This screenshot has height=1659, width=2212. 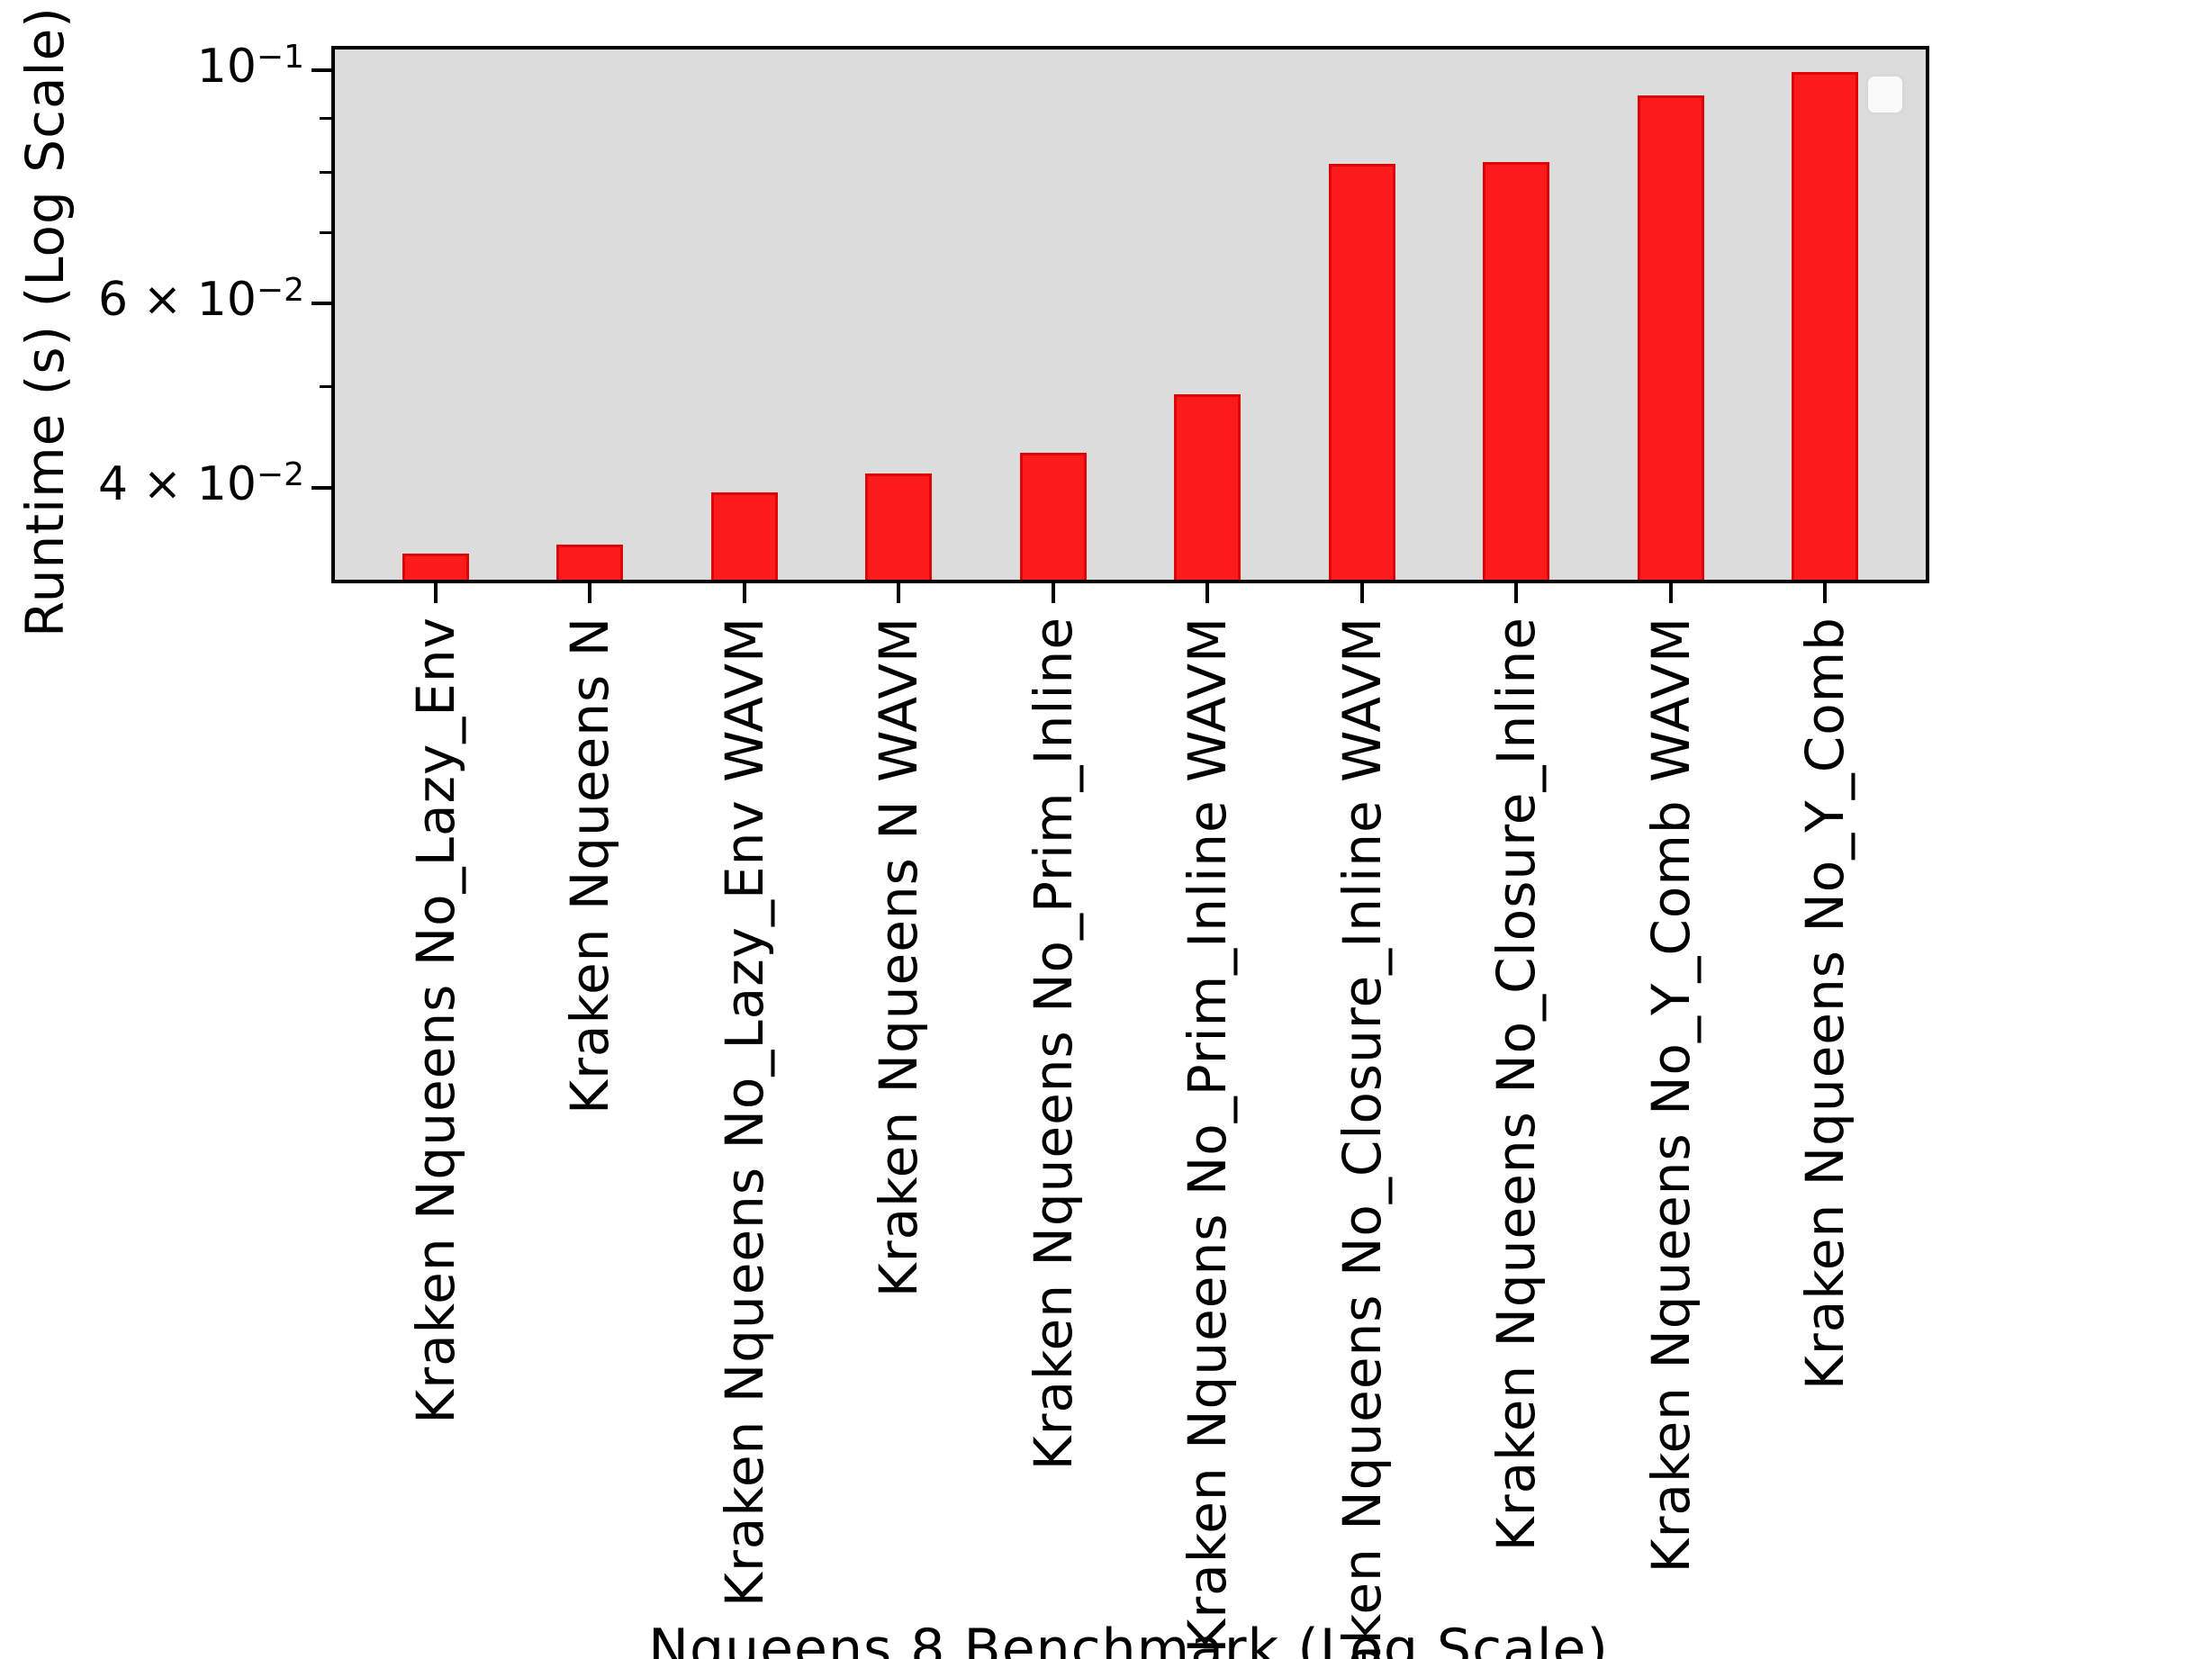 I want to click on x-tick-label: Kraken Nqueens No_Closure_Inline WAVM, so click(x=1362, y=1138).